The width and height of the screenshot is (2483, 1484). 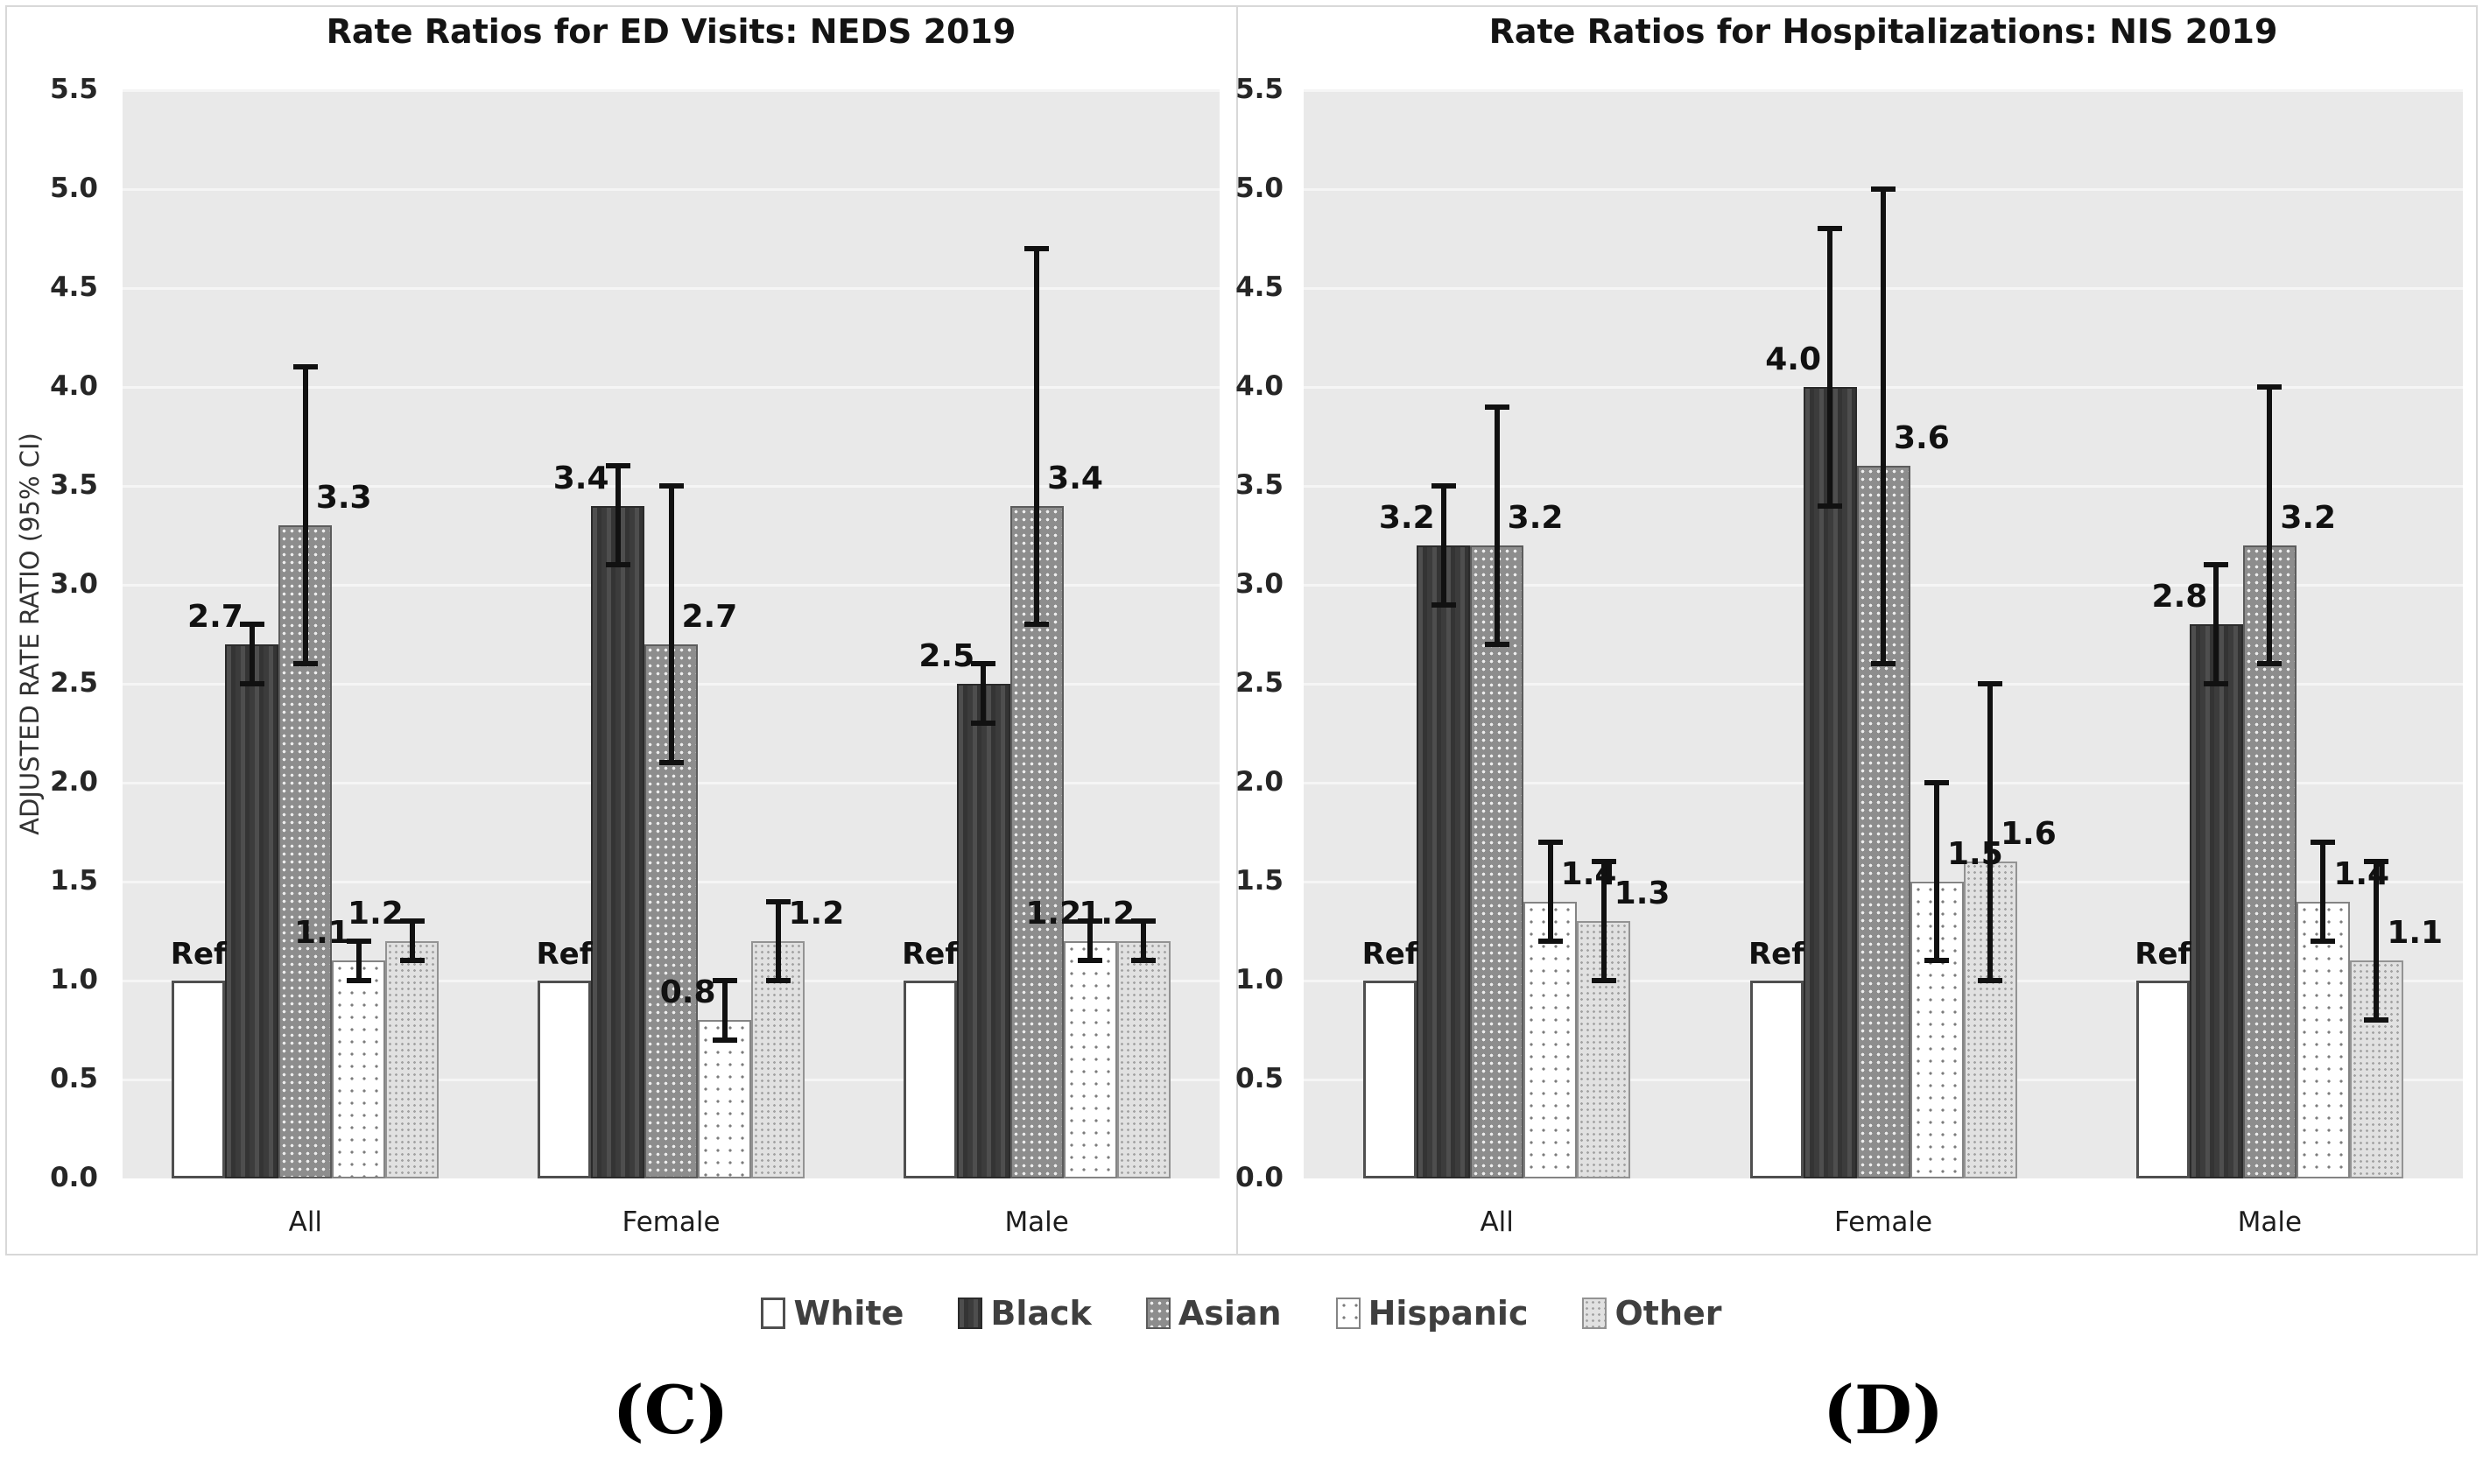 I want to click on legend-item-other: Other, so click(x=1652, y=1313).